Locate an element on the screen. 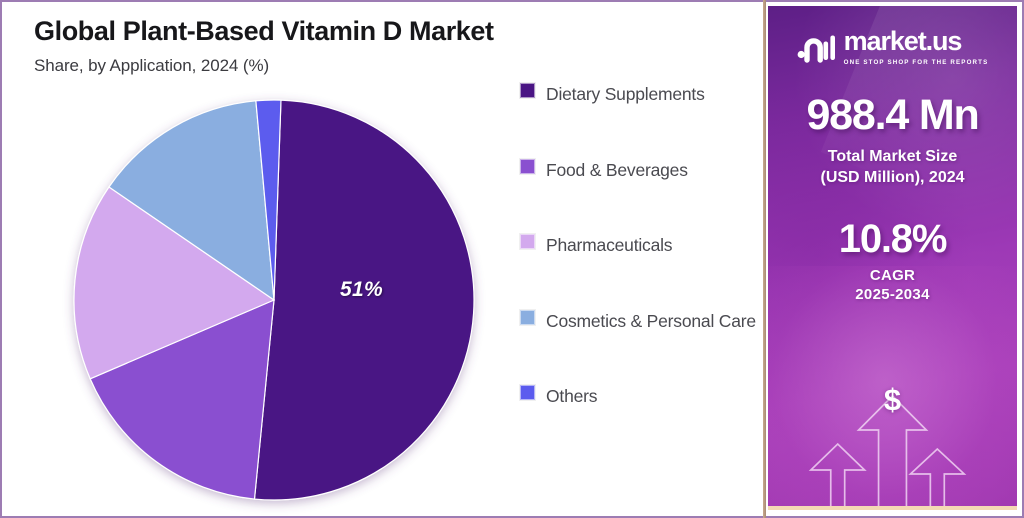 This screenshot has height=518, width=1024. page-subtitle: Share, by Application, 2024 (%) is located at coordinates (152, 65).